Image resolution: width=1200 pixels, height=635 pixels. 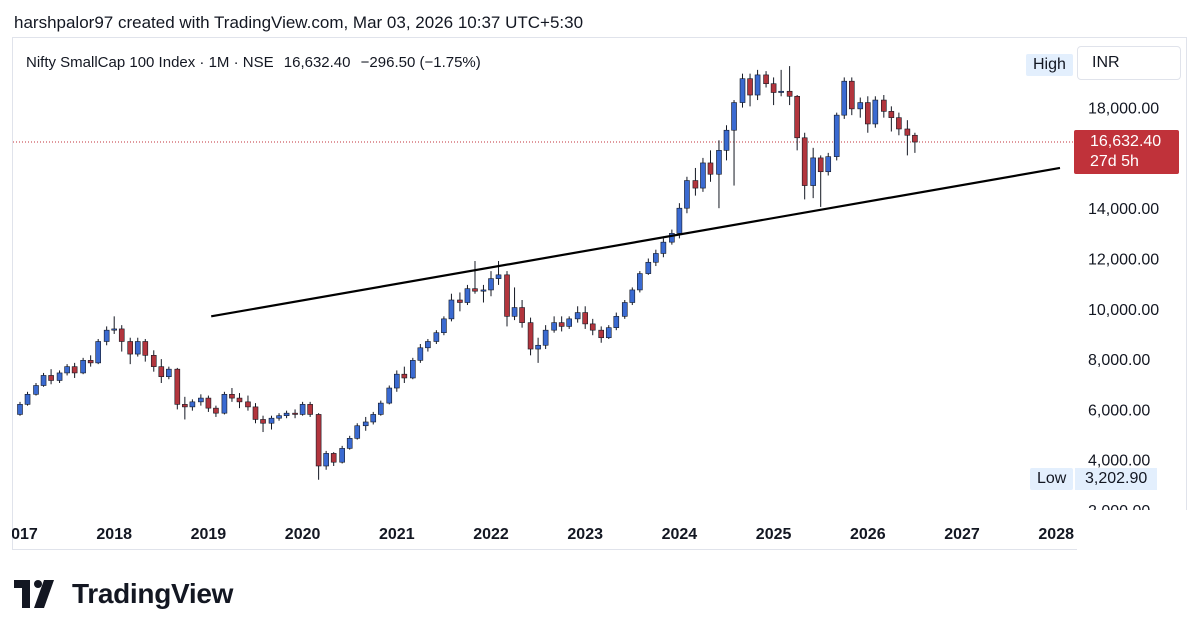 What do you see at coordinates (1129, 63) in the screenshot?
I see `currency-selector: INR` at bounding box center [1129, 63].